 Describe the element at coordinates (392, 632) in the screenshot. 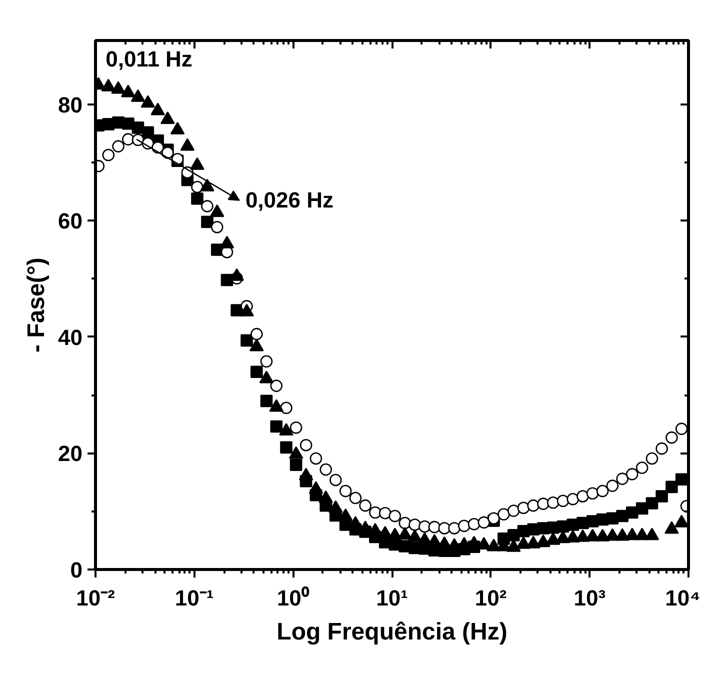

I see `x-axis-title: Log Frequência (Hz)` at that location.